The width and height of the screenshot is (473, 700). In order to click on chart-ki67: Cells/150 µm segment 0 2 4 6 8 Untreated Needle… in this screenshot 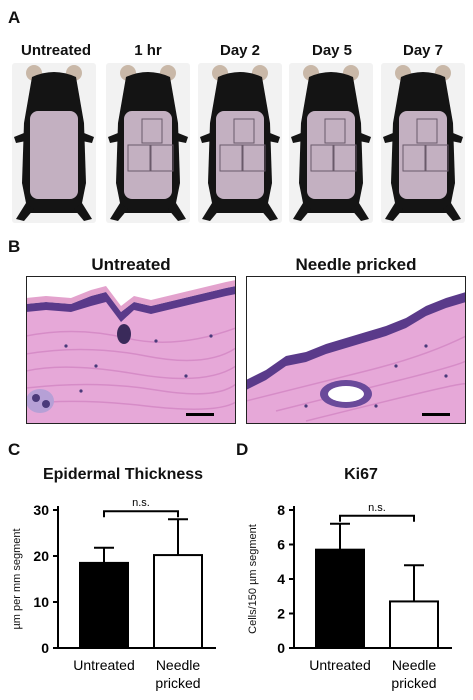, I will do `click(349, 596)`.